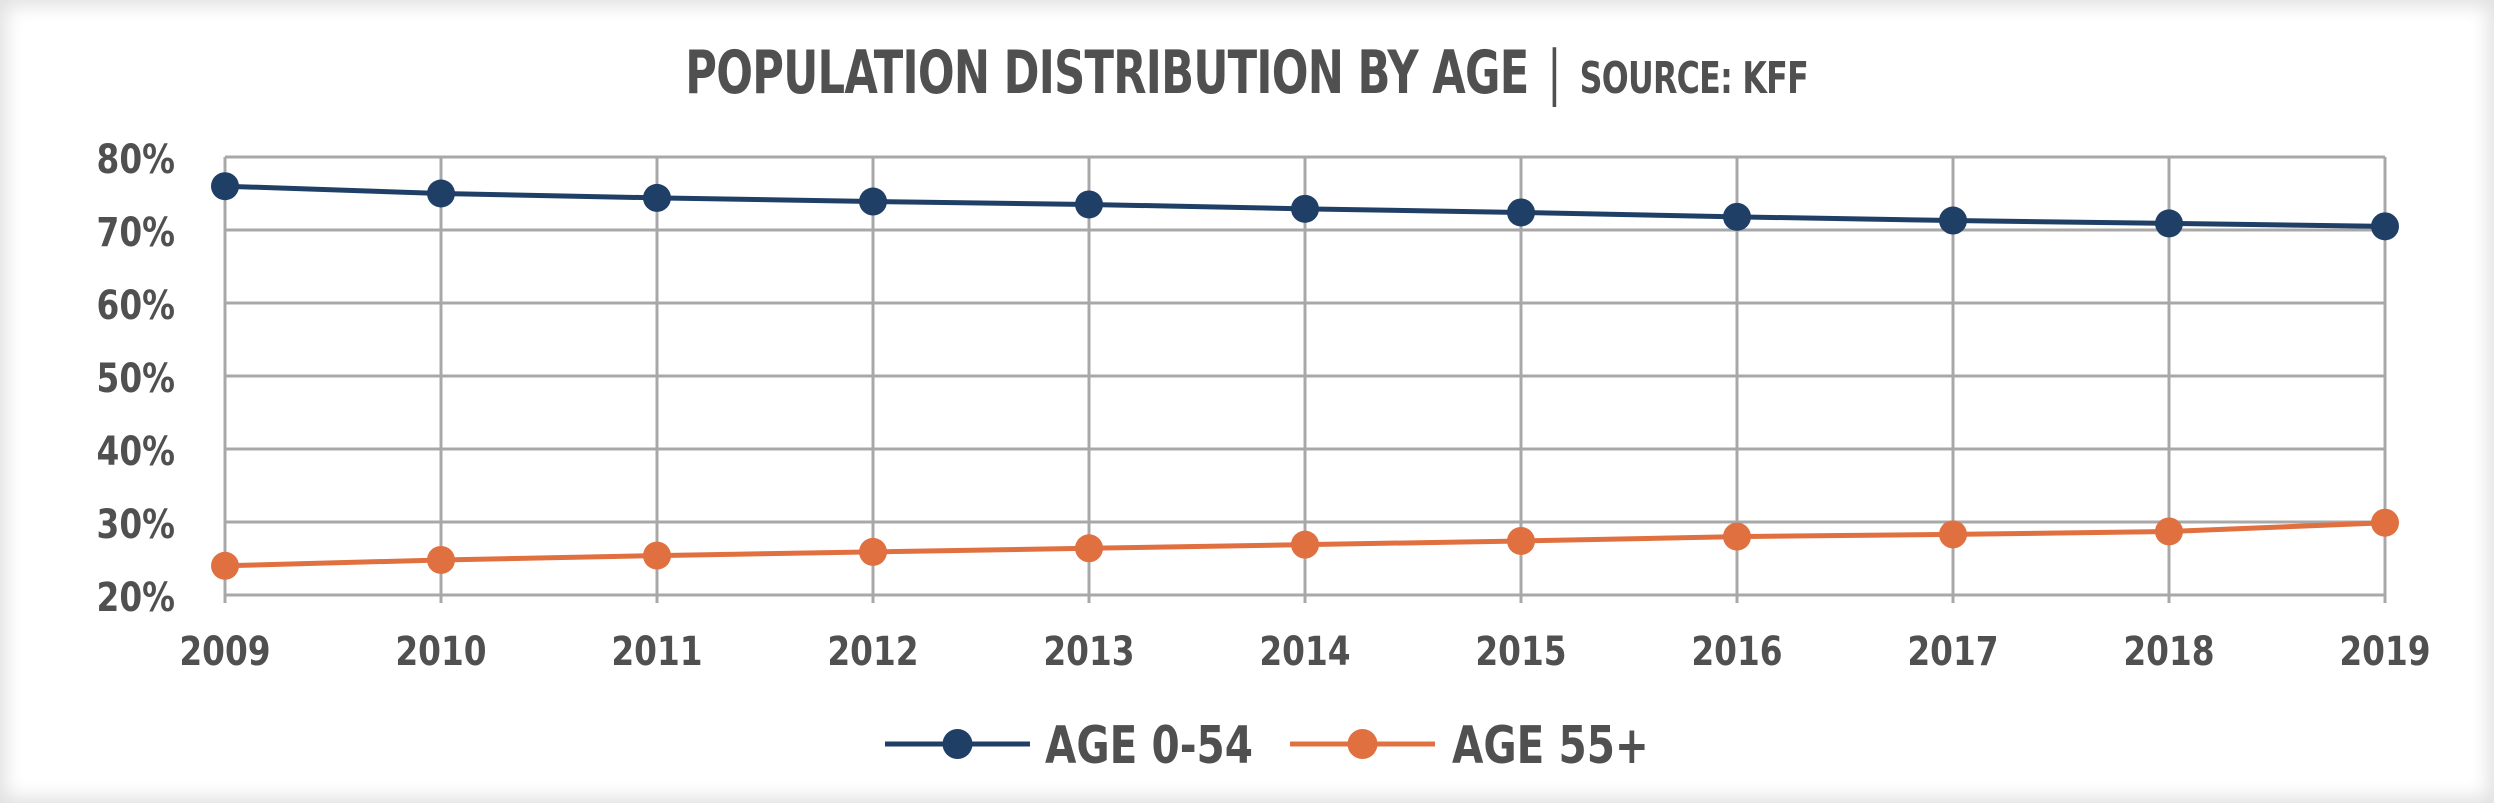 The height and width of the screenshot is (803, 2494). What do you see at coordinates (1088, 651) in the screenshot?
I see `x-tick-label: 2013` at bounding box center [1088, 651].